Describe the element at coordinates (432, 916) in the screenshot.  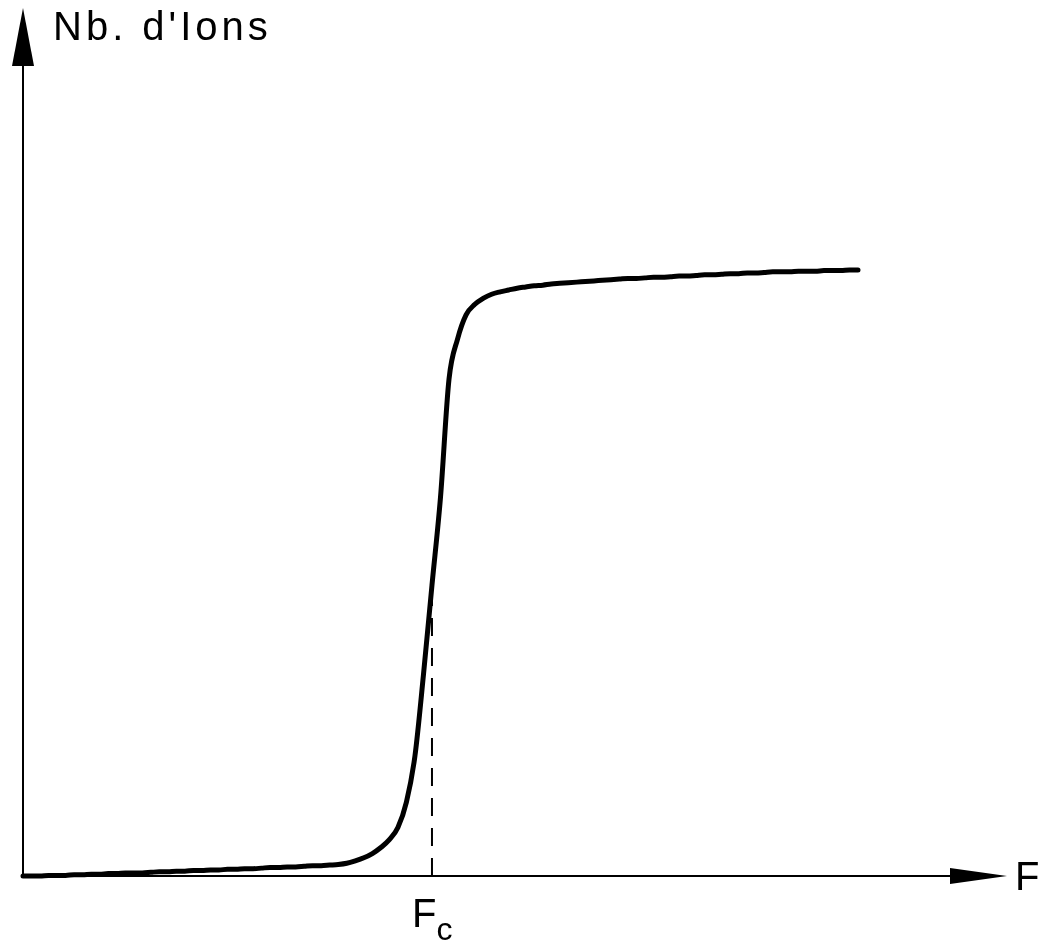
I see `text: F$_{c}$` at that location.